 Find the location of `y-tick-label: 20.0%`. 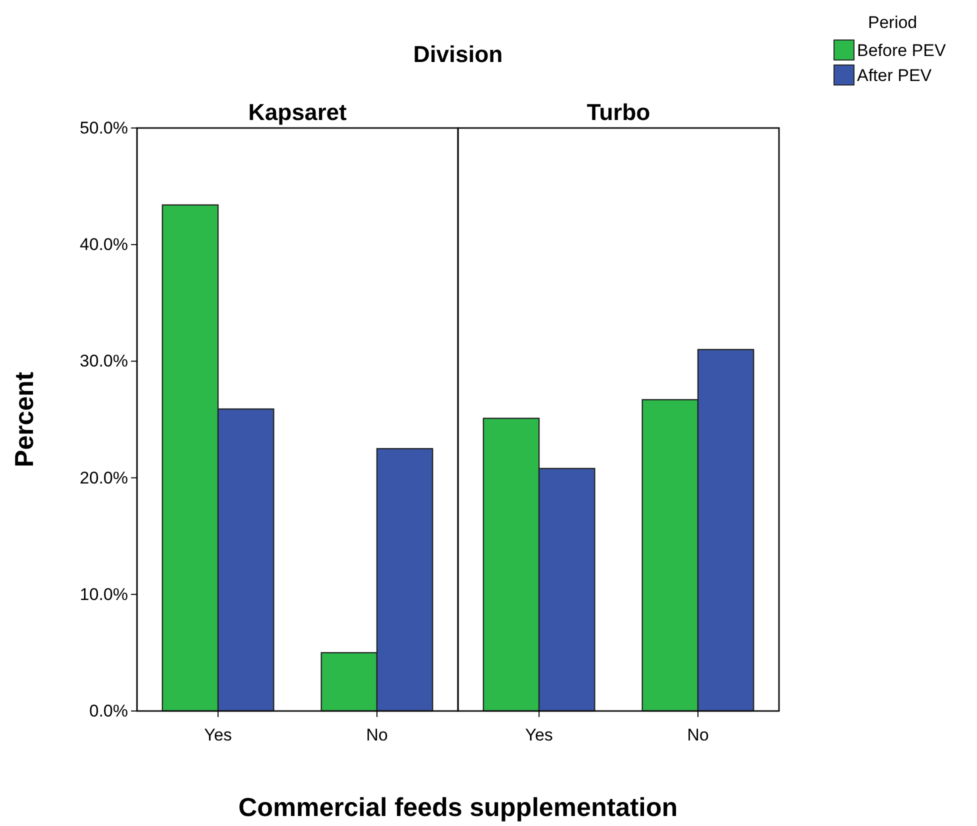

y-tick-label: 20.0% is located at coordinates (104, 478).